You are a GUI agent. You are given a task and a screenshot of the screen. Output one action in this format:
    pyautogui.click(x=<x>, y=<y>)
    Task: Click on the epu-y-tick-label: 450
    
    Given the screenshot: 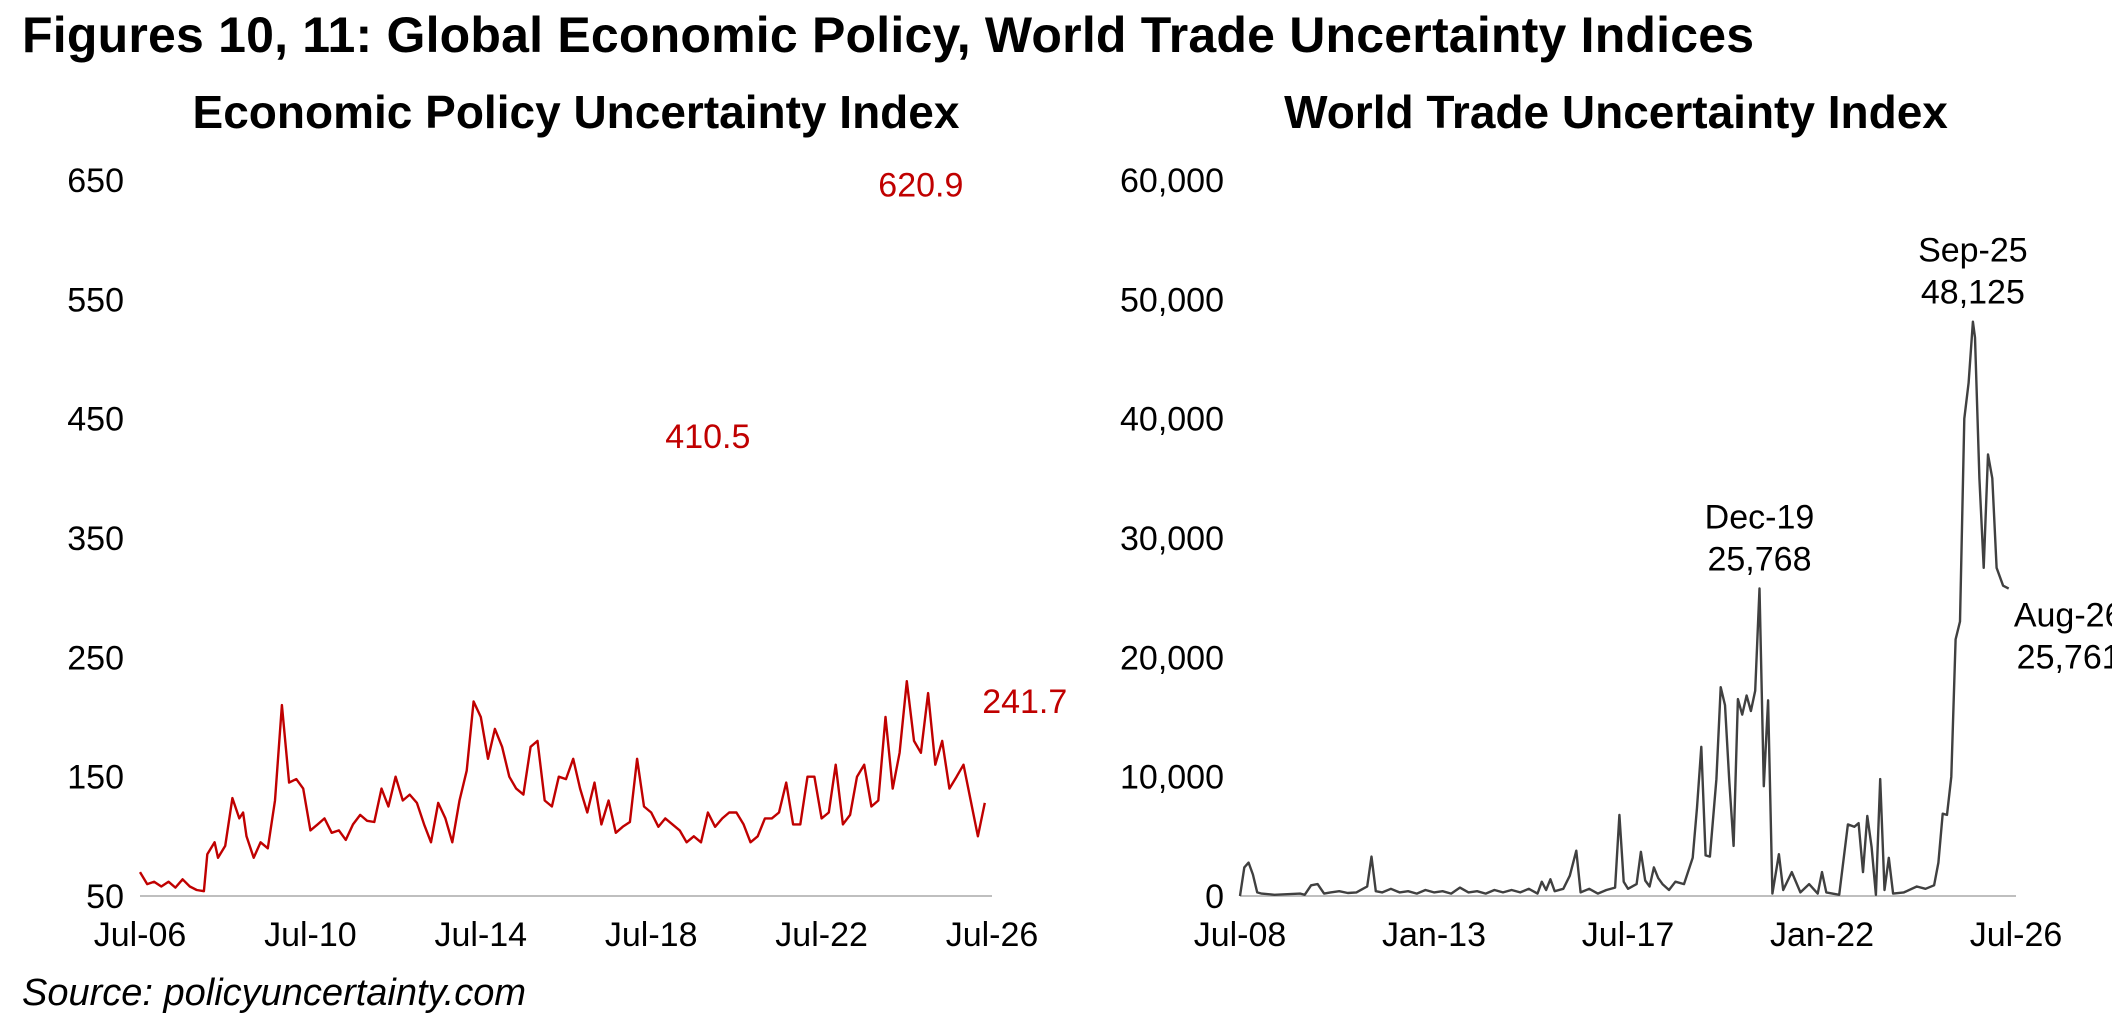 What is the action you would take?
    pyautogui.click(x=95, y=420)
    